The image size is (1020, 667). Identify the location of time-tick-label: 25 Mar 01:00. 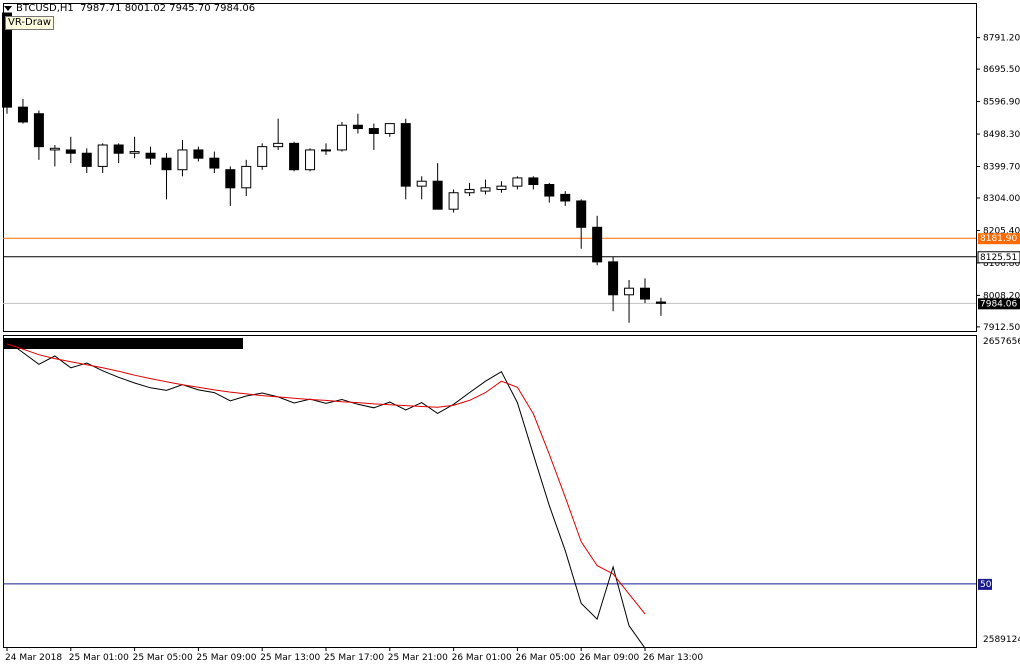
(99, 658).